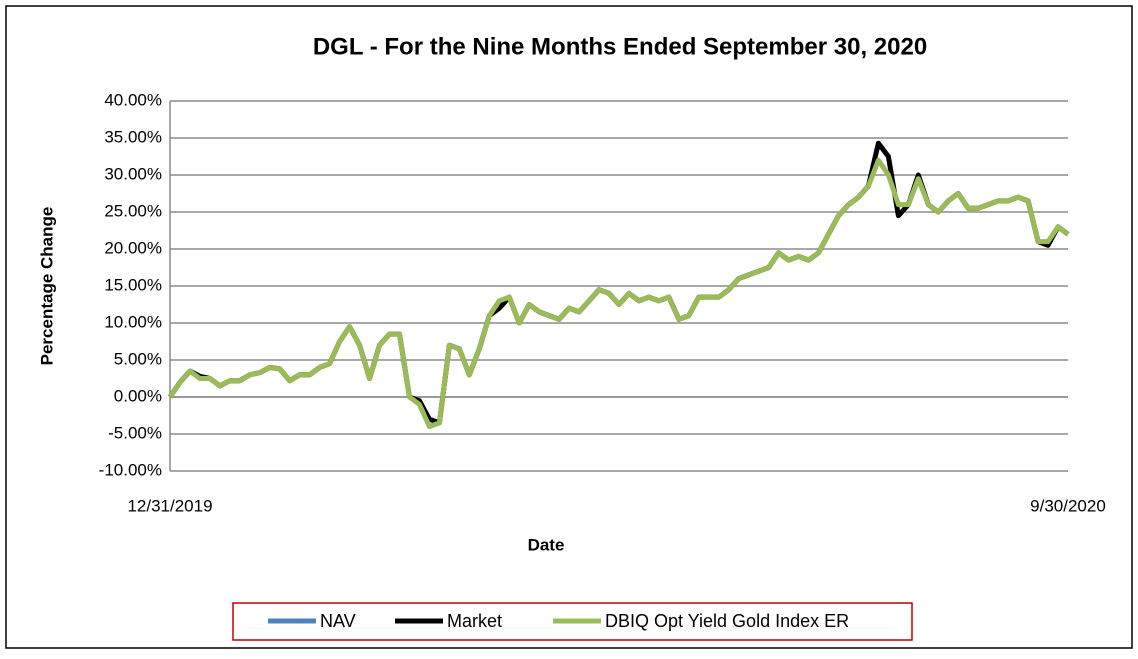 The width and height of the screenshot is (1138, 659). Describe the element at coordinates (474, 621) in the screenshot. I see `legend-label: Market` at that location.